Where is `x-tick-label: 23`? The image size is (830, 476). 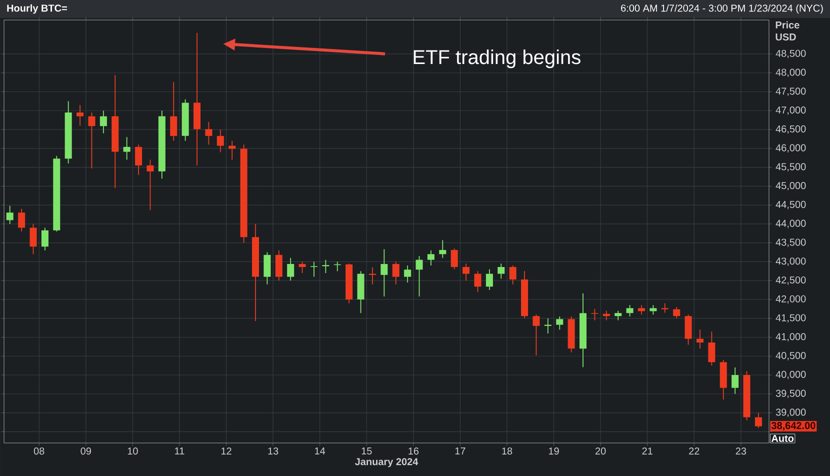 x-tick-label: 23 is located at coordinates (741, 451).